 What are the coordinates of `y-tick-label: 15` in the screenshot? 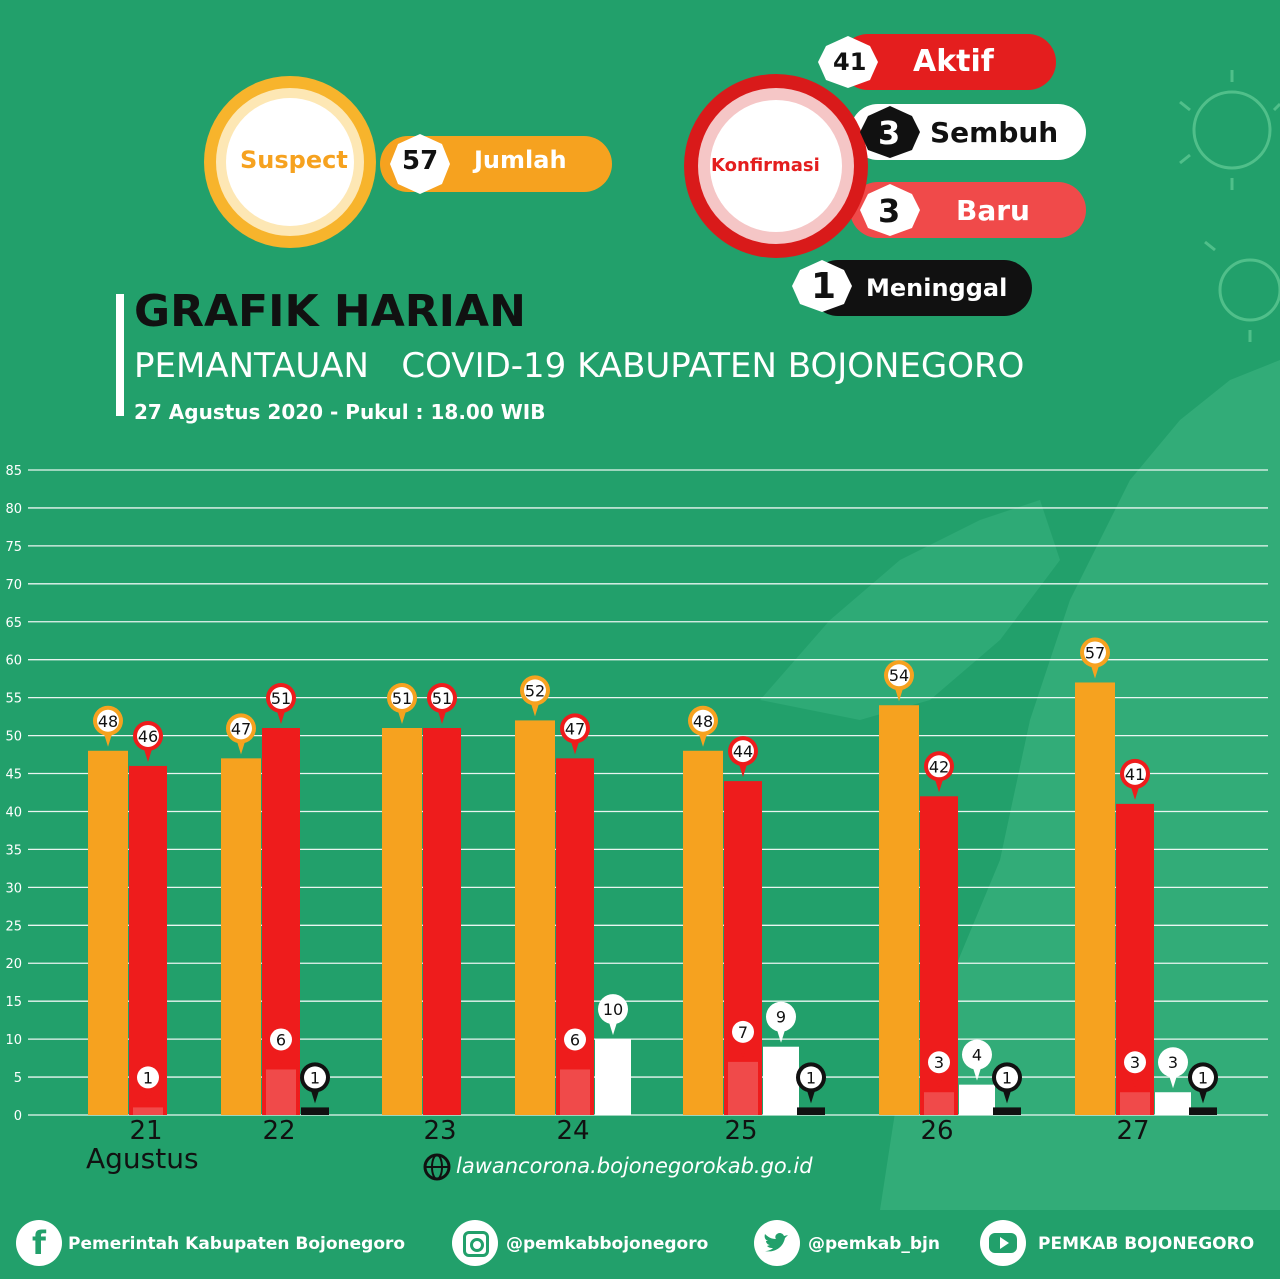 It's located at (13, 1002).